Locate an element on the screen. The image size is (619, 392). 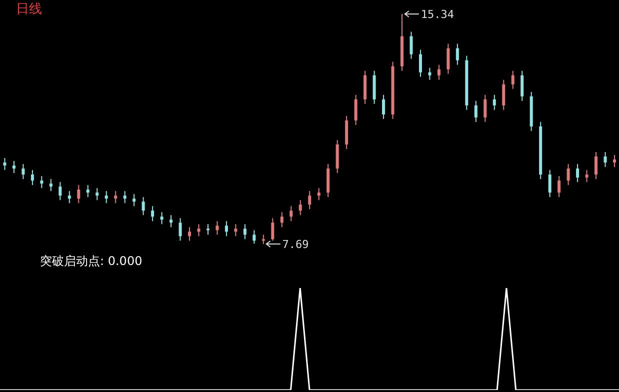
annotation: 15.34 is located at coordinates (437, 14).